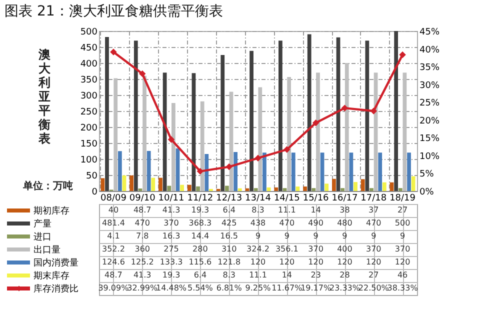  I want to click on legend-label: 产量, so click(43, 224).